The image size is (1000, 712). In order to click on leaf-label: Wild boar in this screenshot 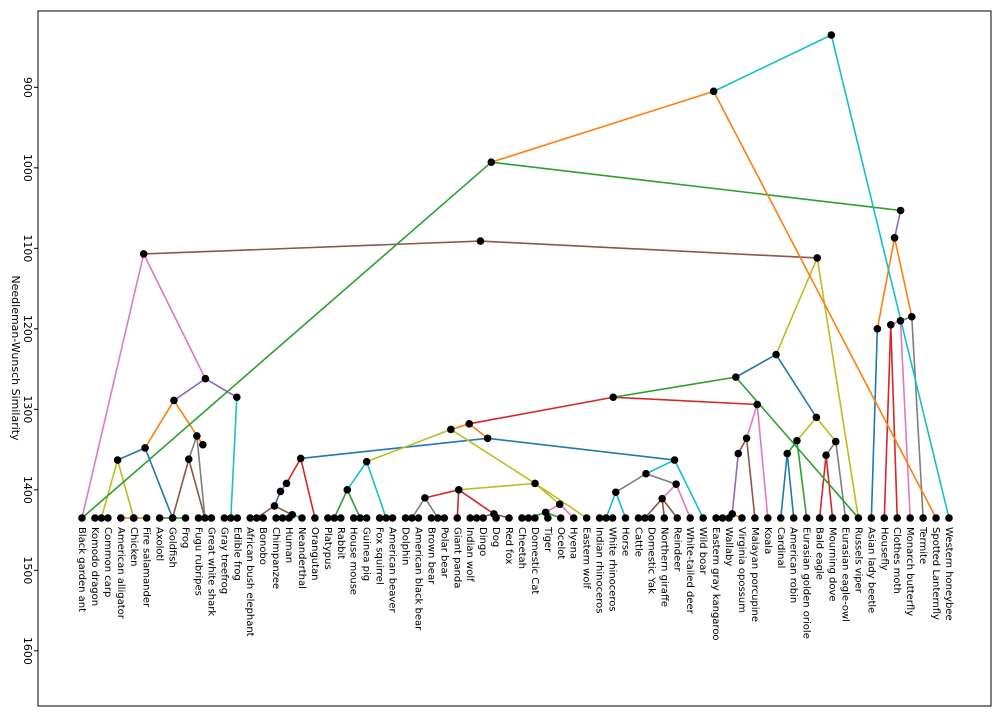, I will do `click(702, 551)`.